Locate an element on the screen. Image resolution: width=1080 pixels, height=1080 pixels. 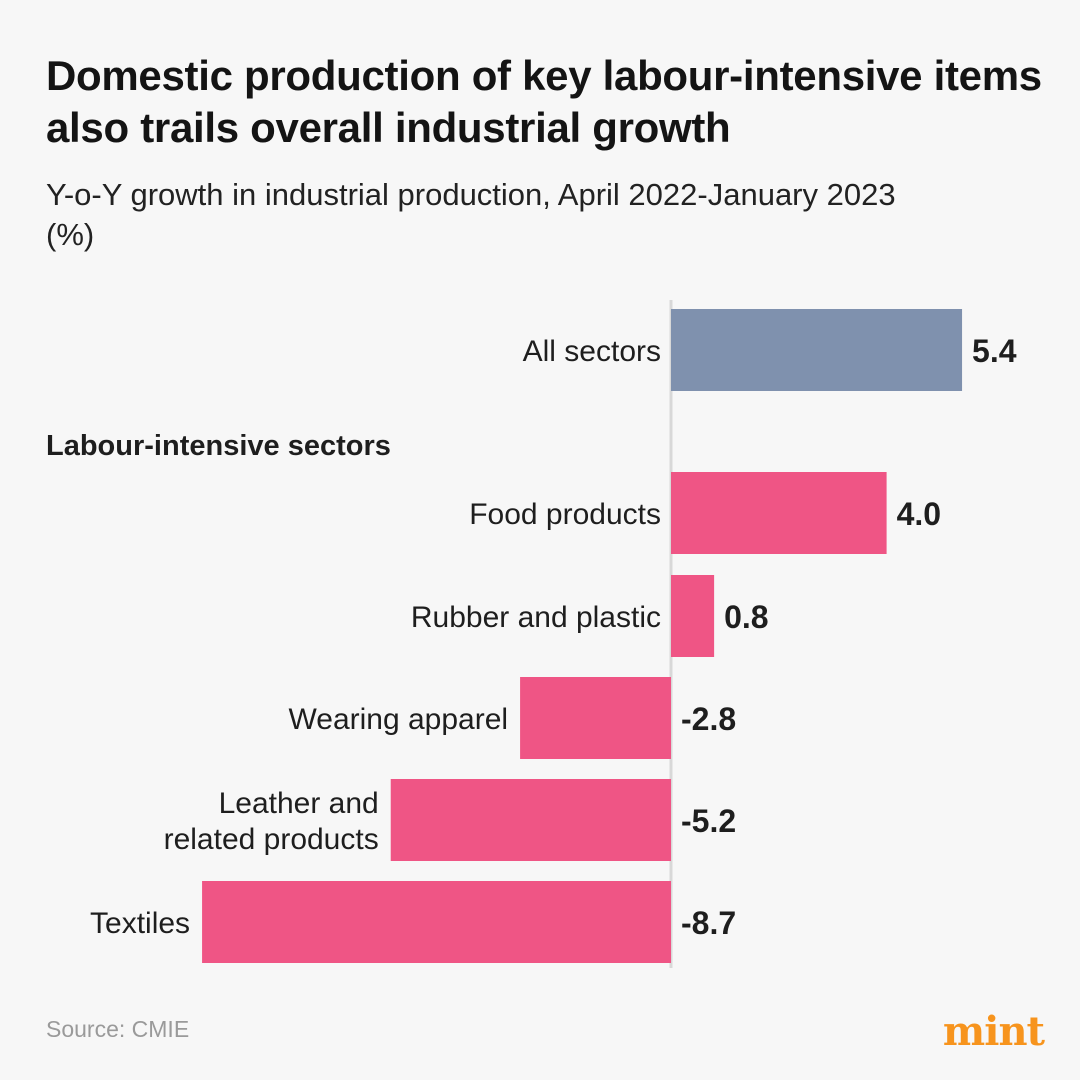
source-note: Source: CMIE is located at coordinates (118, 1029).